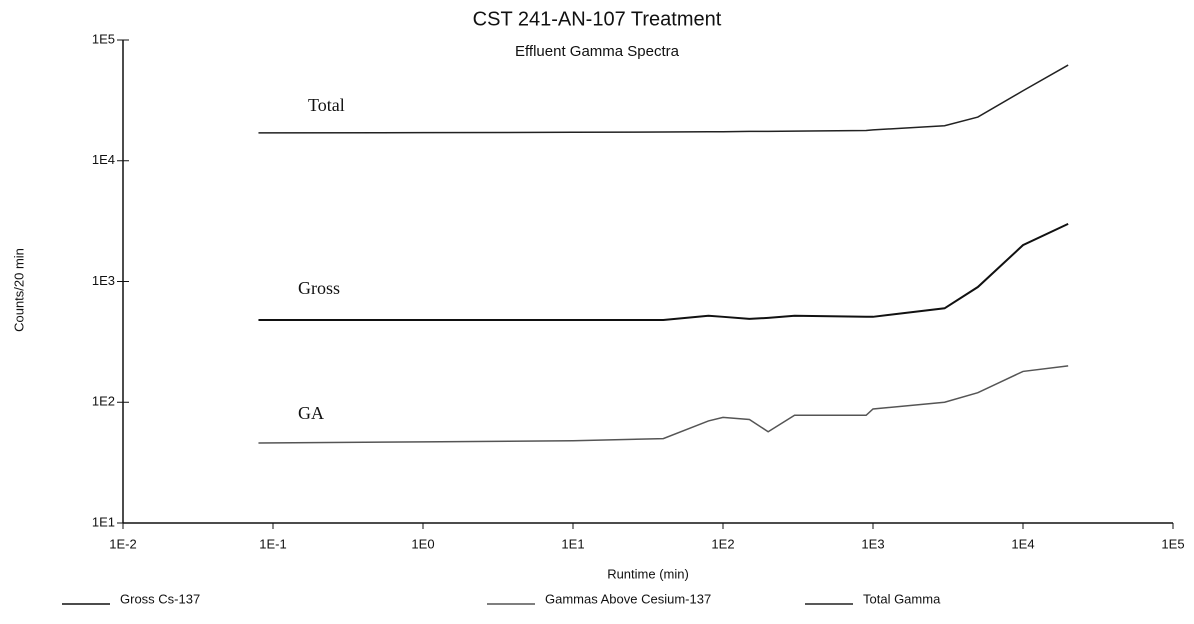 The width and height of the screenshot is (1194, 624). Describe the element at coordinates (103, 521) in the screenshot. I see `y-tick-label: 1E1` at that location.